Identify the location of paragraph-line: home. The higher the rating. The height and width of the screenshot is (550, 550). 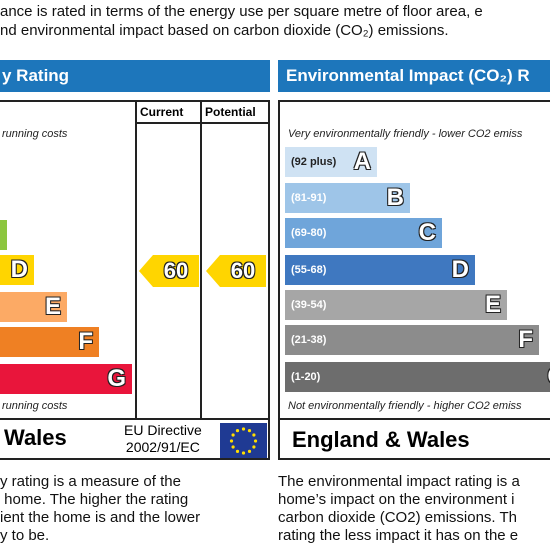
(94, 499).